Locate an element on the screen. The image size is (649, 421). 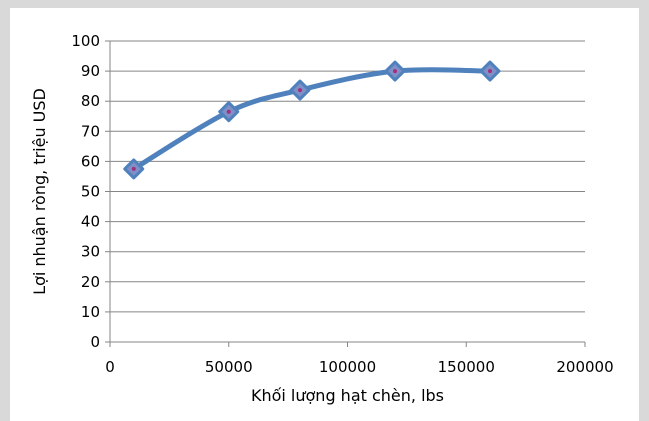
y-tick-label: 30 is located at coordinates (90, 252).